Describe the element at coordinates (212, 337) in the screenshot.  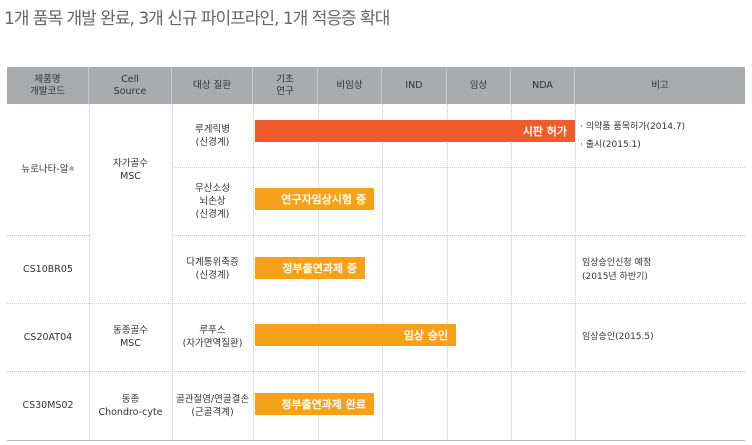
I see `disease: 루푸스 (자가면역질환)` at that location.